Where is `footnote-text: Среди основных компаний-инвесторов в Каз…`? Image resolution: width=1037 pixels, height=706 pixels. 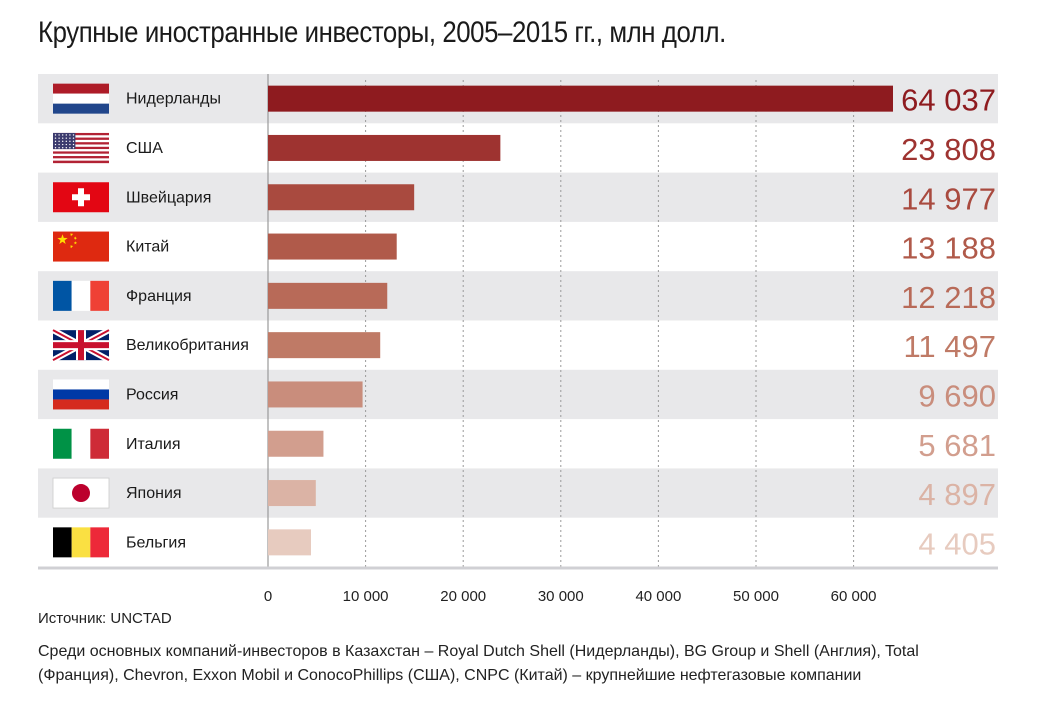
footnote-text: Среди основных компаний-инвесторов в Каз… is located at coordinates (478, 663).